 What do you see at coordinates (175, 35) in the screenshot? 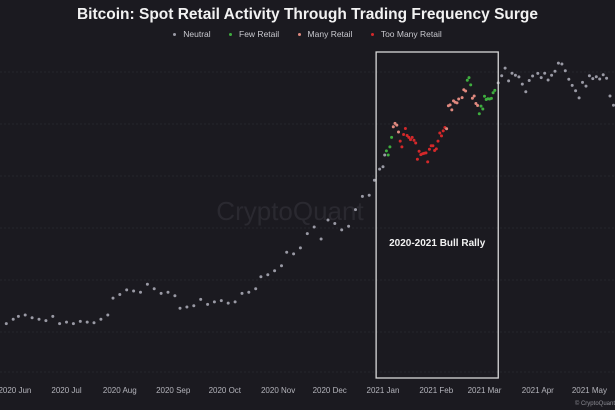
I see `legend-dot-icon` at bounding box center [175, 35].